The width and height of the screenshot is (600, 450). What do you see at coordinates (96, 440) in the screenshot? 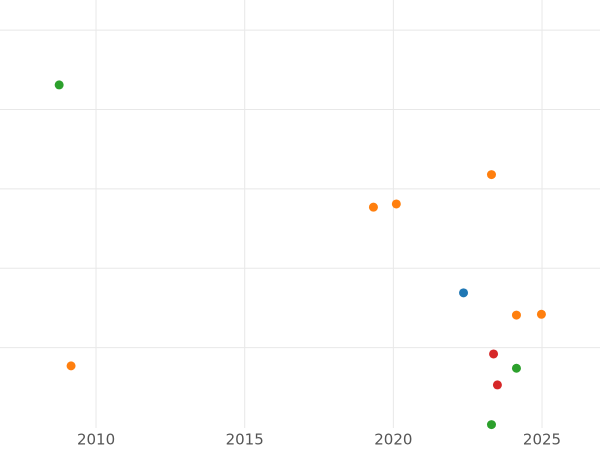
I see `x-tick-label: 2010` at bounding box center [96, 440].